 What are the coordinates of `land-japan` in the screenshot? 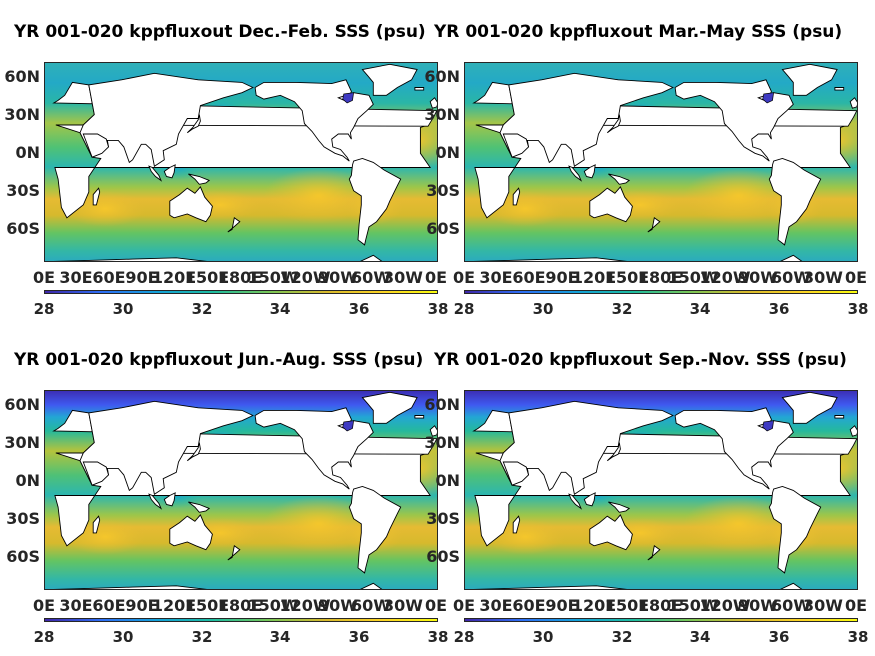 It's located at (613, 452).